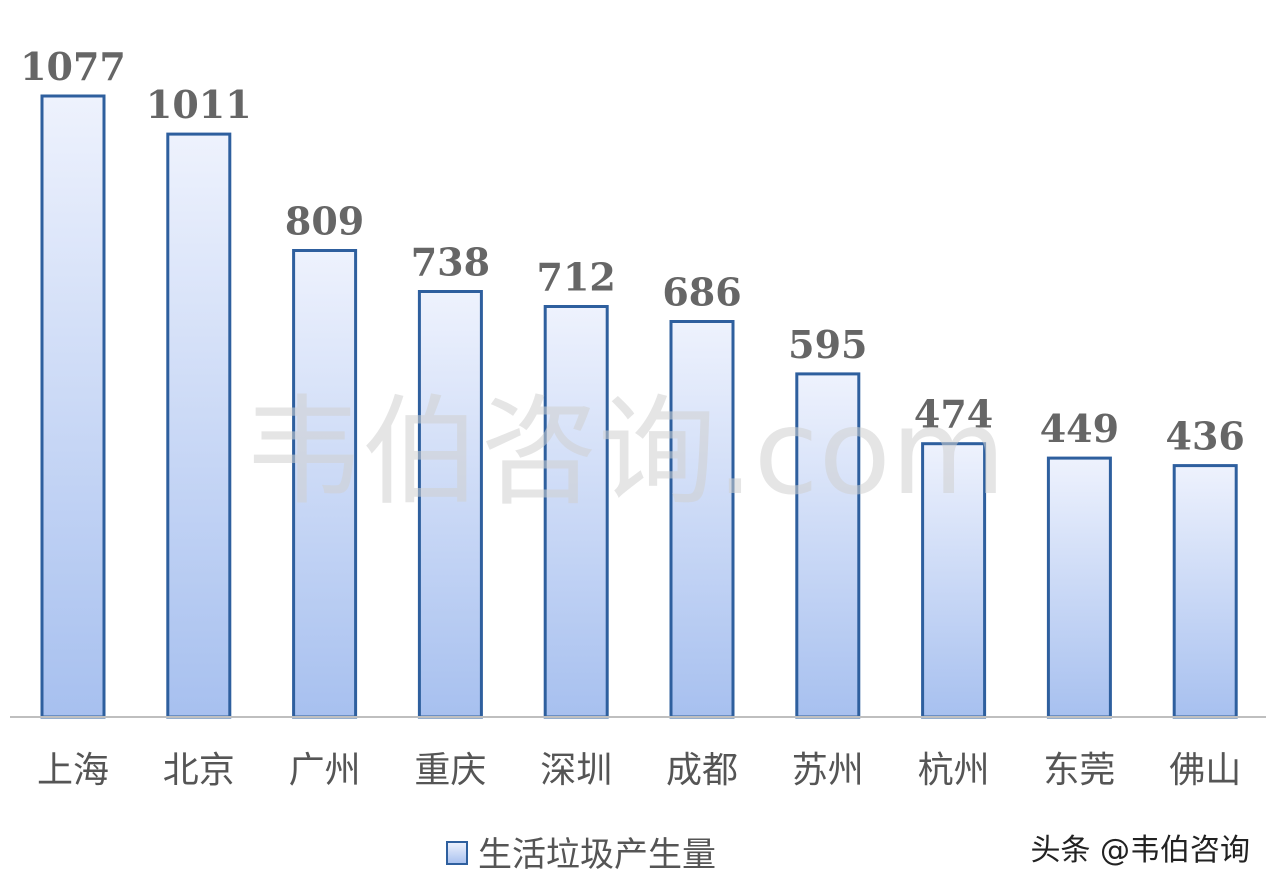 The height and width of the screenshot is (890, 1276). Describe the element at coordinates (953, 414) in the screenshot. I see `value-label-8: 474` at that location.